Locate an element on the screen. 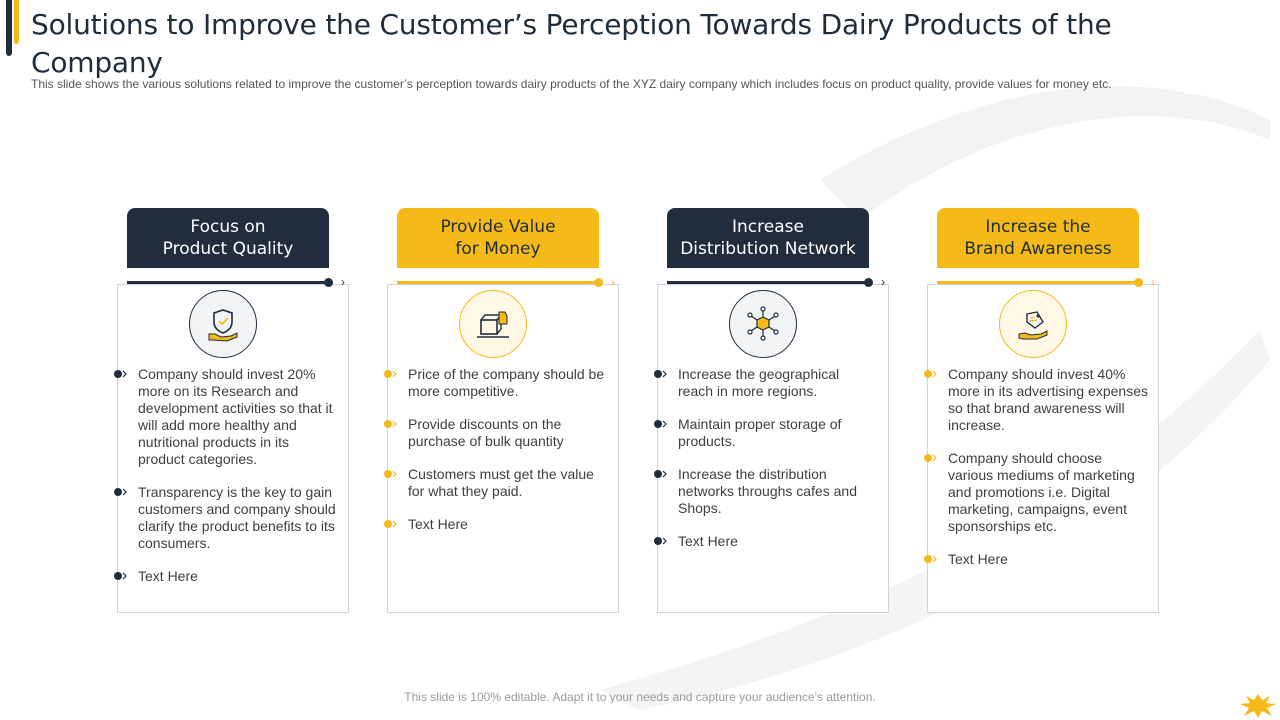 The width and height of the screenshot is (1280, 720). card-header: Provide Value for Money is located at coordinates (498, 238).